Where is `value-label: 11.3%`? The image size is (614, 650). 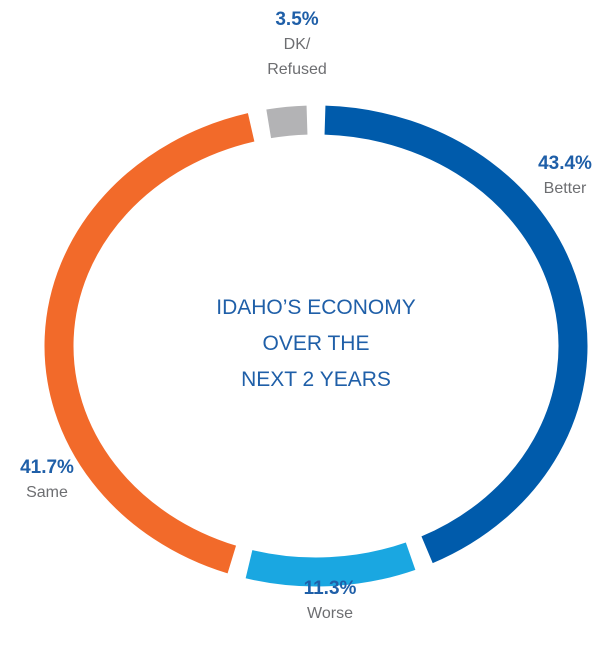 value-label: 11.3% is located at coordinates (330, 588).